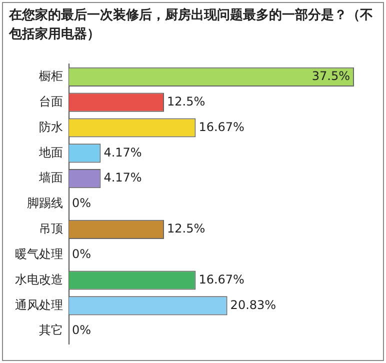  I want to click on y-tick-label: 通风处理, so click(39, 305).